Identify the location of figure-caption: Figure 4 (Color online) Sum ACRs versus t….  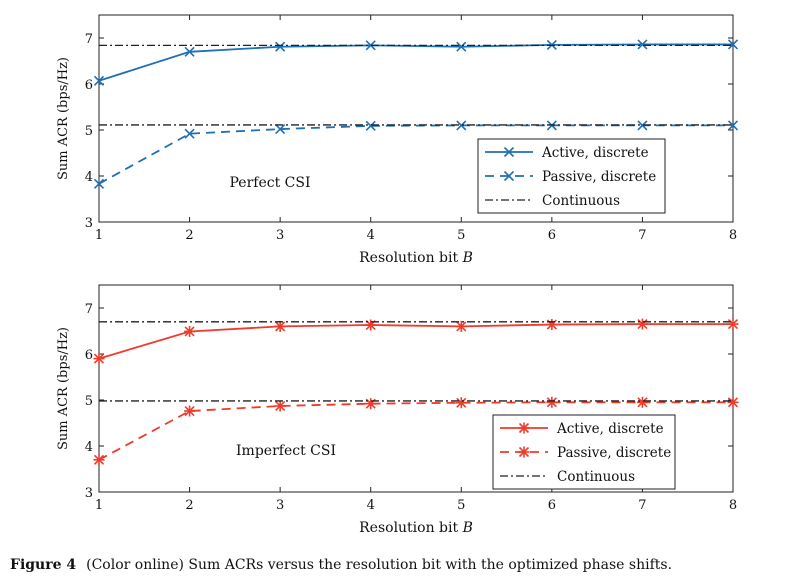
(405, 565).